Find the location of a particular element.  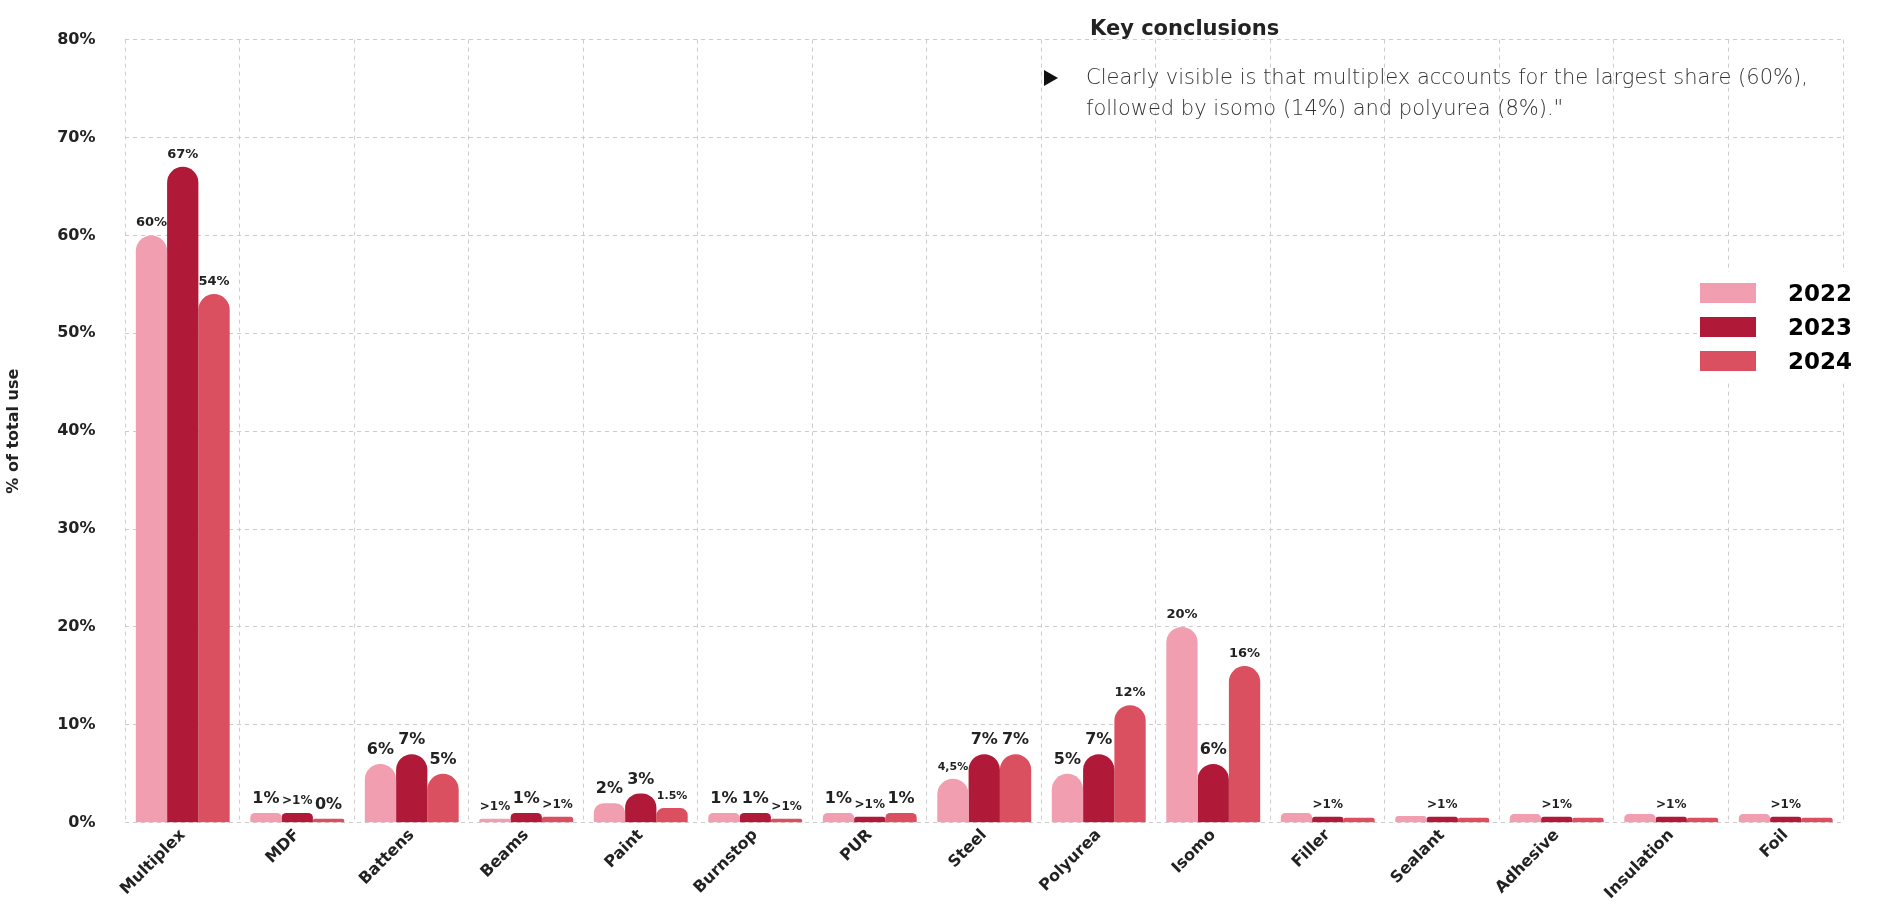

data-label: 67% is located at coordinates (183, 153).